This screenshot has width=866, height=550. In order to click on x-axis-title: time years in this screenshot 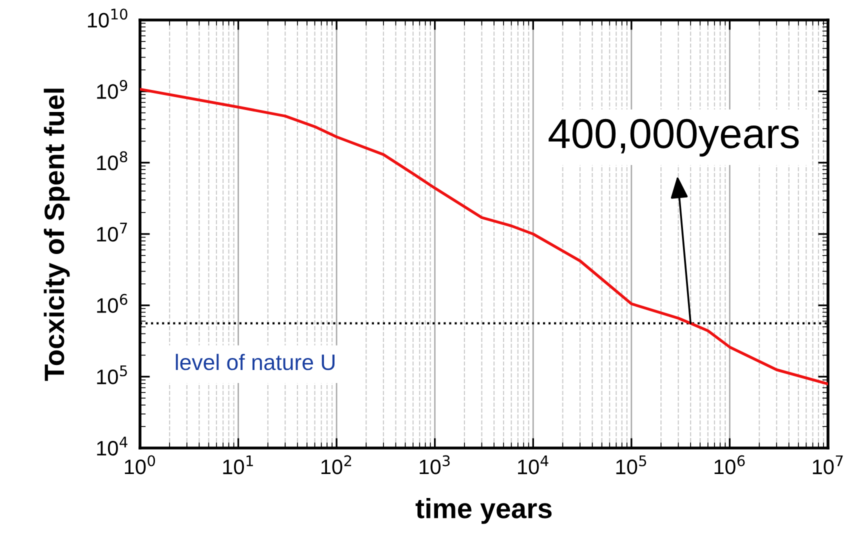, I will do `click(484, 511)`.